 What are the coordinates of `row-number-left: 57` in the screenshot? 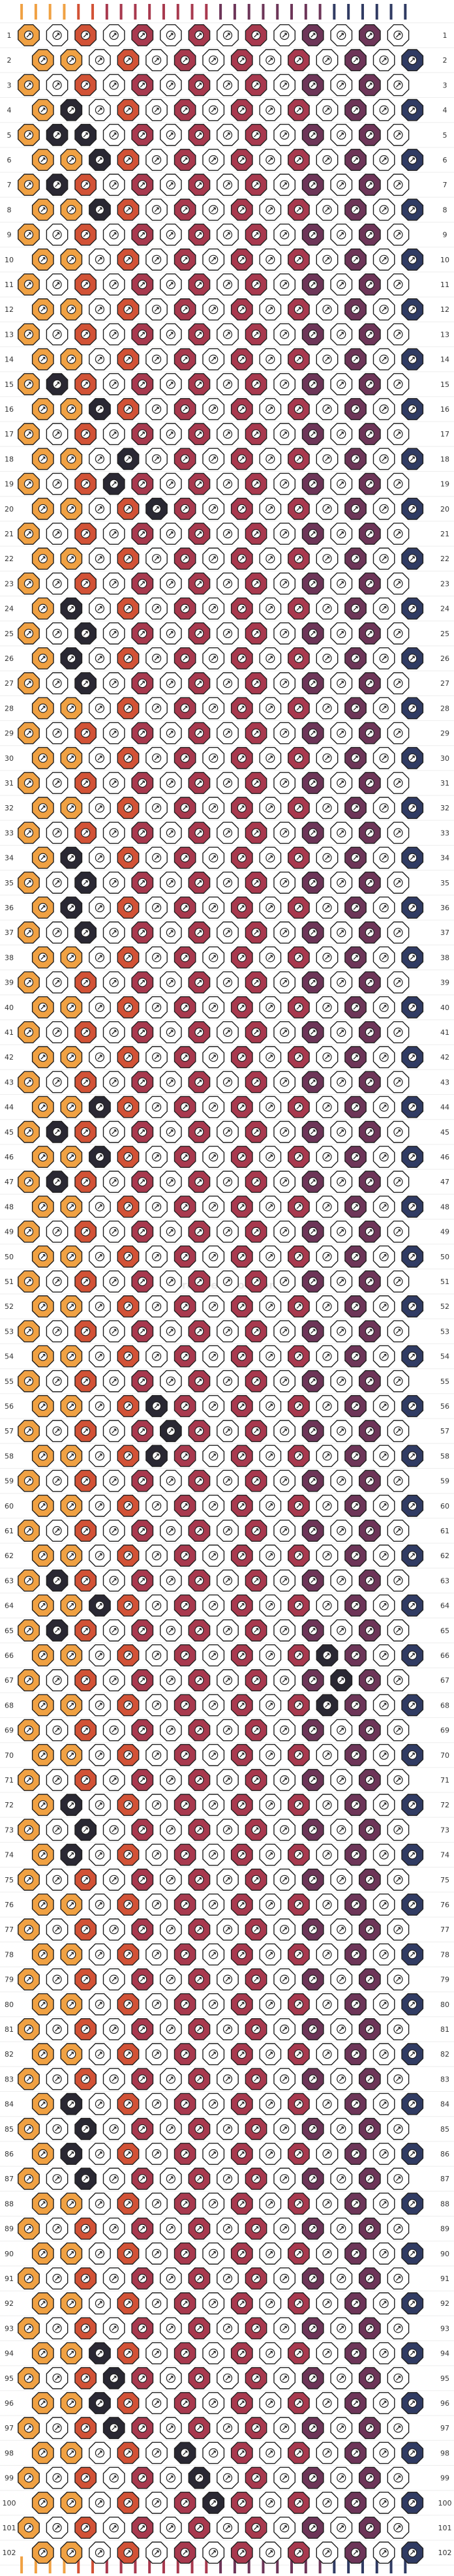 It's located at (9, 1431).